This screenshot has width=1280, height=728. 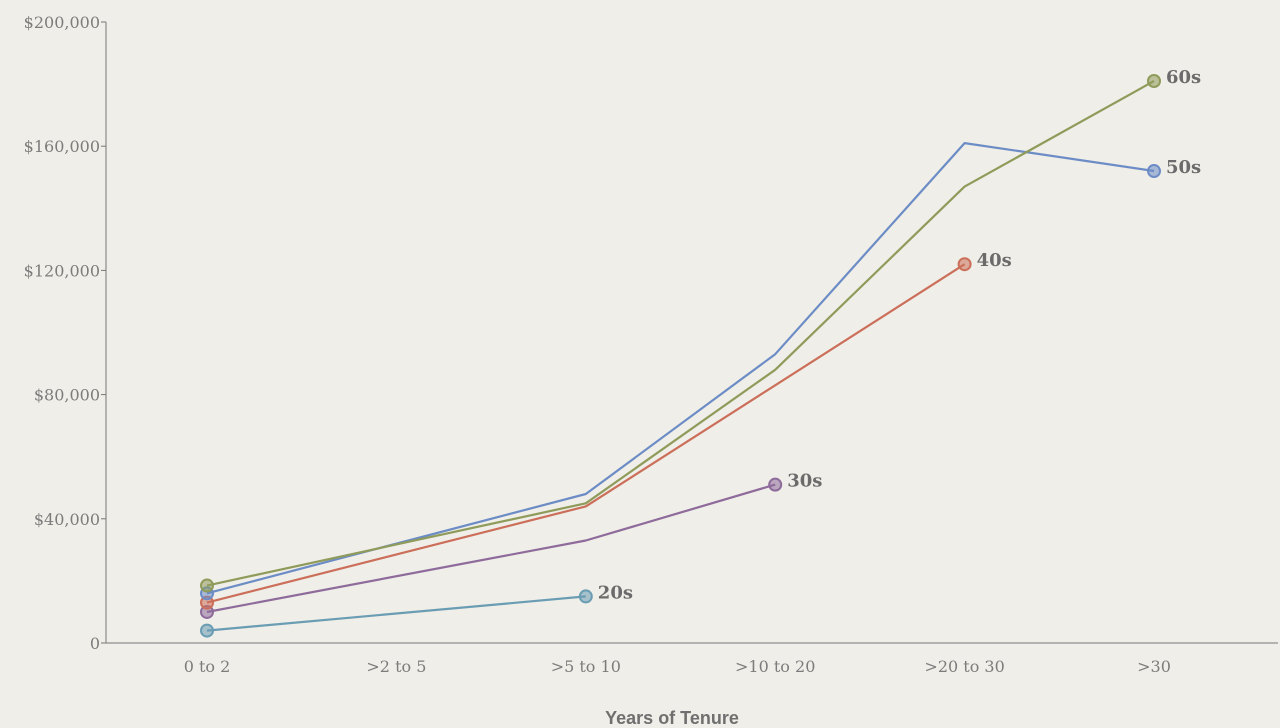 What do you see at coordinates (207, 666) in the screenshot?
I see `x-tick-label: 0 to 2` at bounding box center [207, 666].